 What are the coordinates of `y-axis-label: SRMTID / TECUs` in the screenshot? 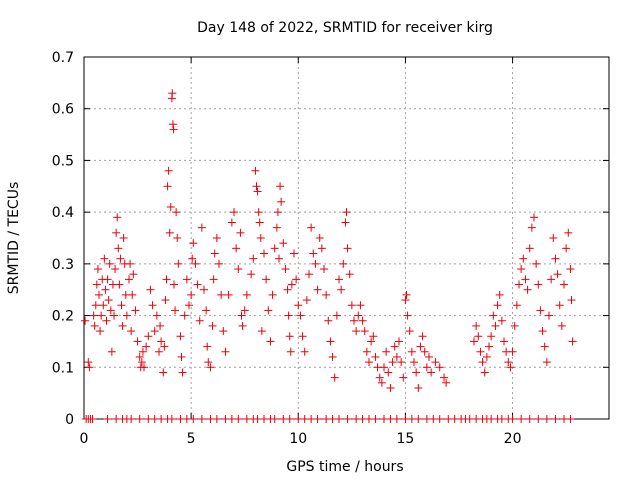 It's located at (14, 238).